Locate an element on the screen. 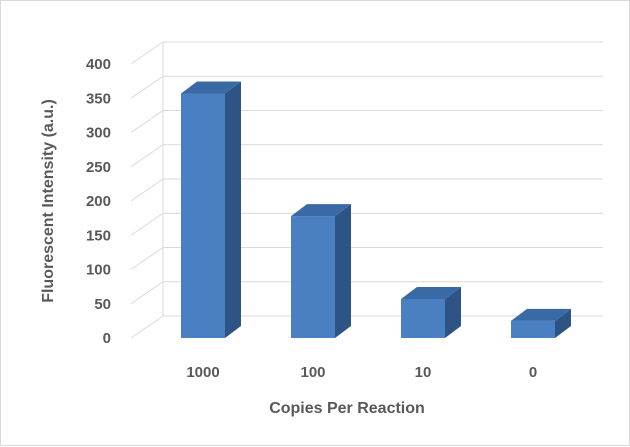 The width and height of the screenshot is (630, 447). y-tick-label: 200 is located at coordinates (98, 201).